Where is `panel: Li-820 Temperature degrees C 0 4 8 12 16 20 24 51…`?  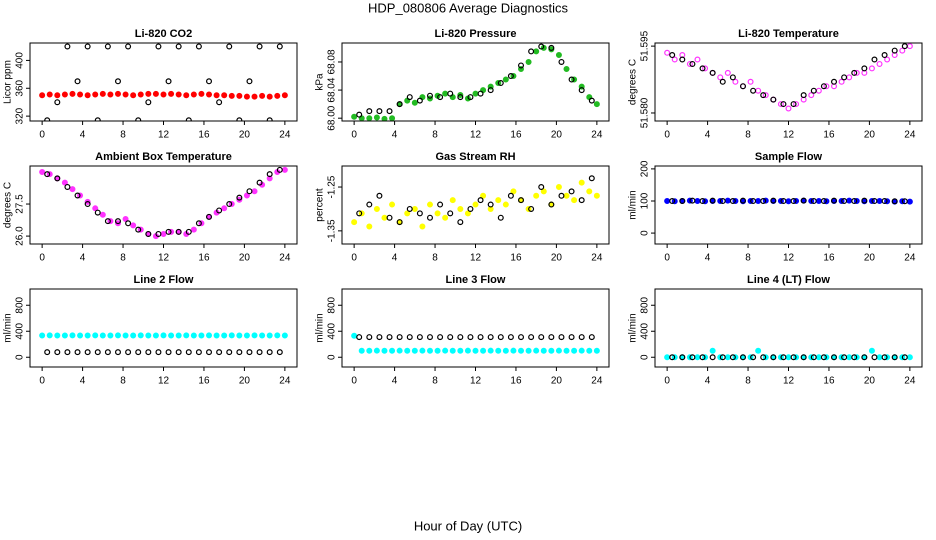 panel: Li-820 Temperature degrees C 0 4 8 12 16 20 24 51… is located at coordinates (775, 84).